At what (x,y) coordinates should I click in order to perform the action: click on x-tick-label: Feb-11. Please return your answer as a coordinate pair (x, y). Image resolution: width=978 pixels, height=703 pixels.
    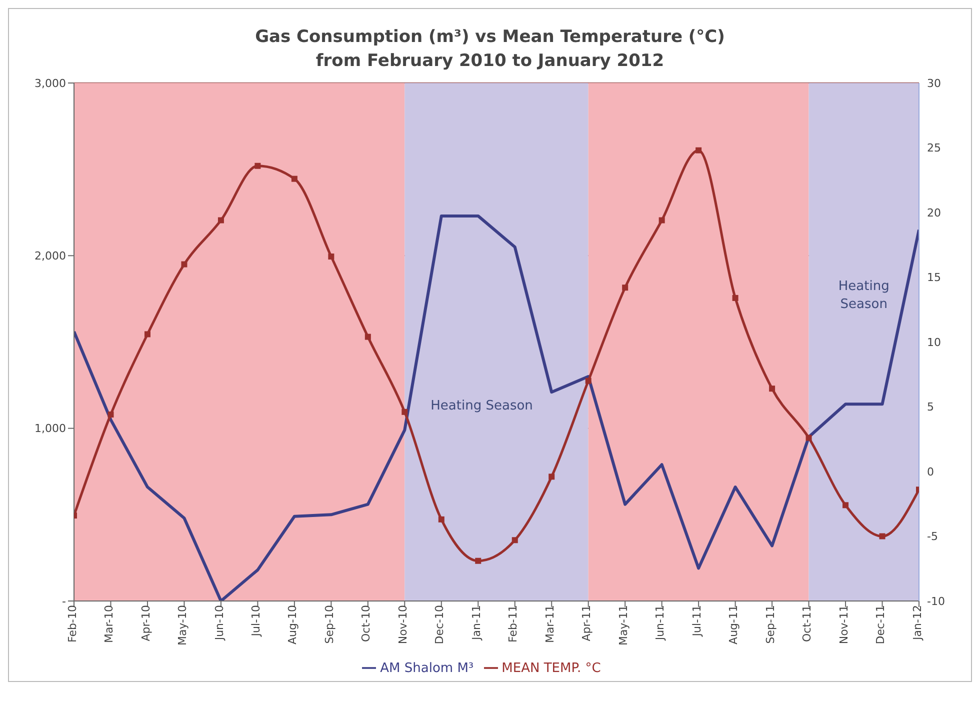
    Looking at the image, I should click on (513, 623).